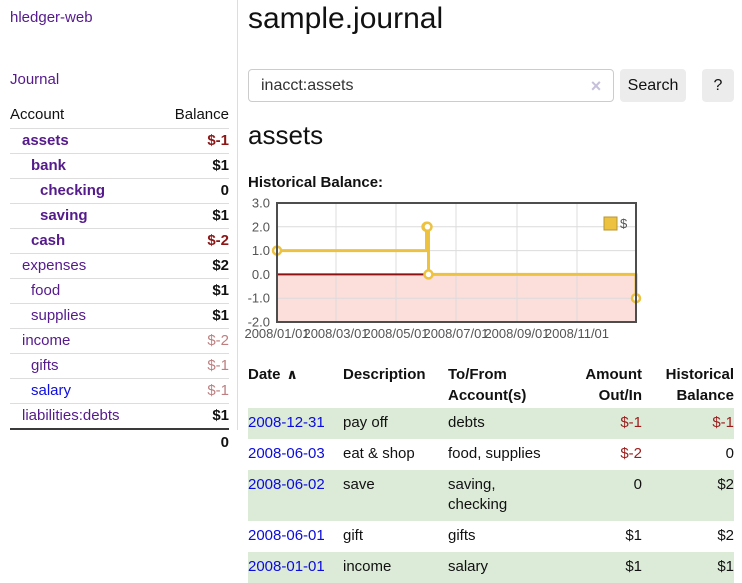  Describe the element at coordinates (59, 315) in the screenshot. I see `account-link: supplies` at that location.